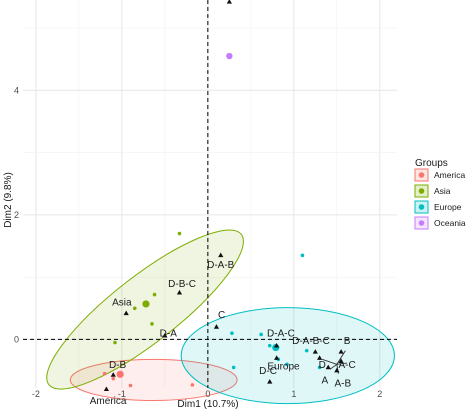  I want to click on legend-title: Groups, so click(431, 163).